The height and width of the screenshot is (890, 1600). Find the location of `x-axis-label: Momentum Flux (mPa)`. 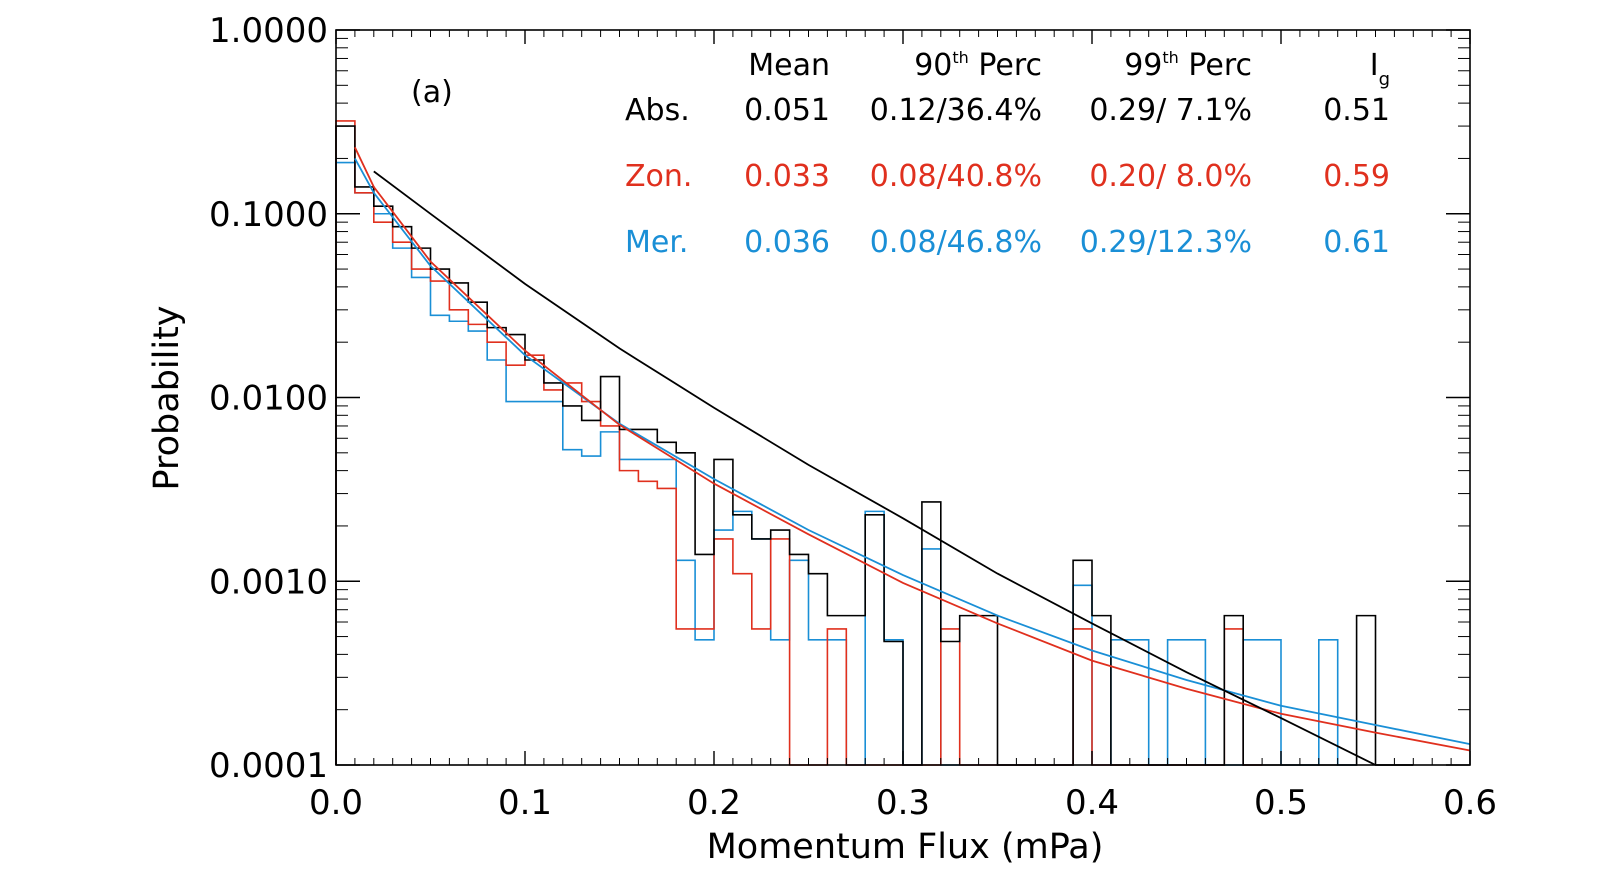

x-axis-label: Momentum Flux (mPa) is located at coordinates (905, 847).